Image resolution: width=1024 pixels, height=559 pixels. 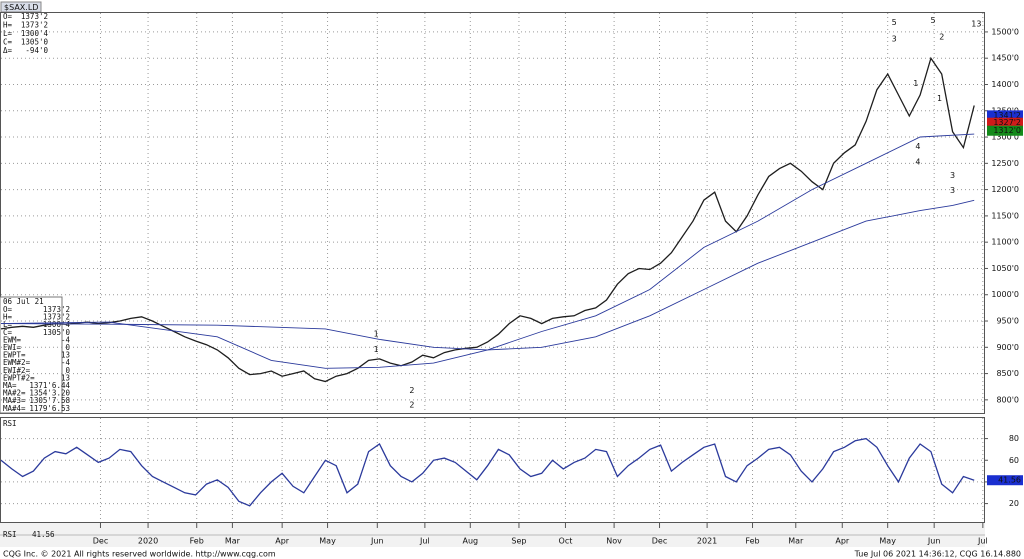 I want to click on info-key: MA#2=, so click(x=14, y=393).